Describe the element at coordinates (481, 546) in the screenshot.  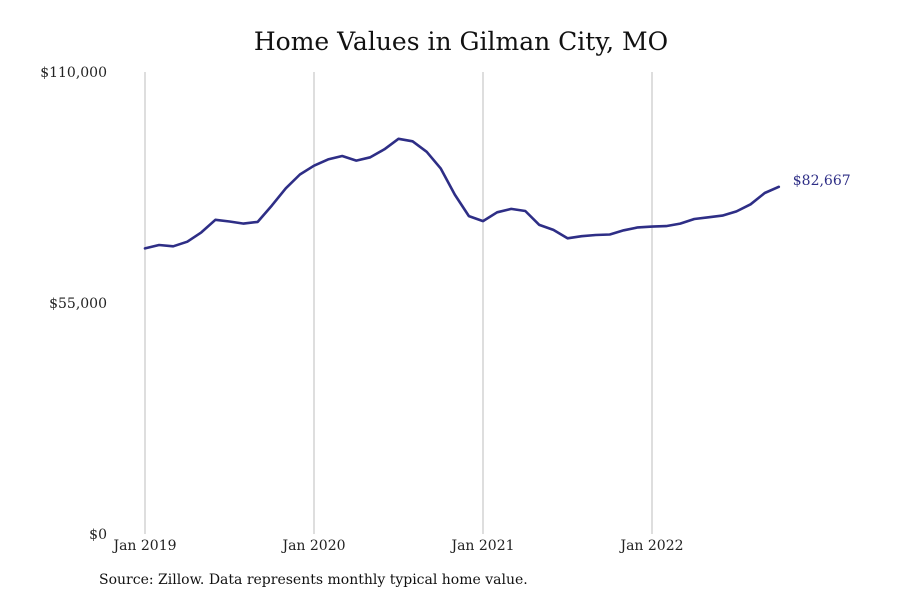
I see `x-tick-label: Jan 2021` at that location.